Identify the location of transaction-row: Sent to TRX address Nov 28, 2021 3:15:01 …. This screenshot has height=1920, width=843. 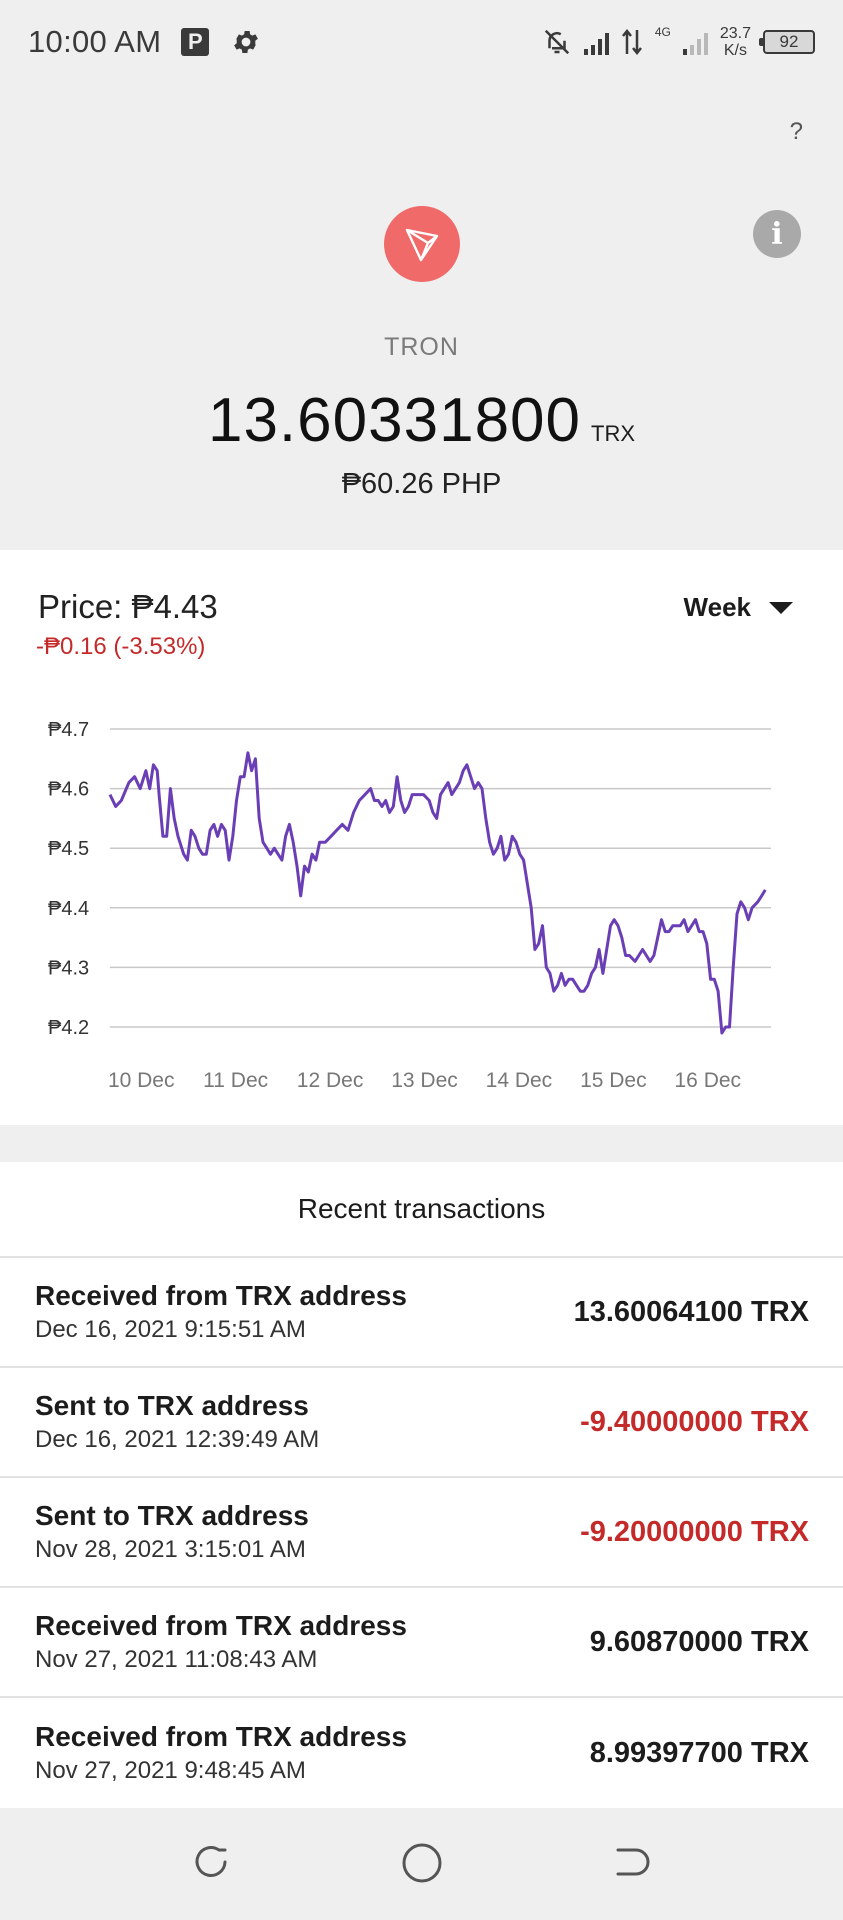
(421, 1533).